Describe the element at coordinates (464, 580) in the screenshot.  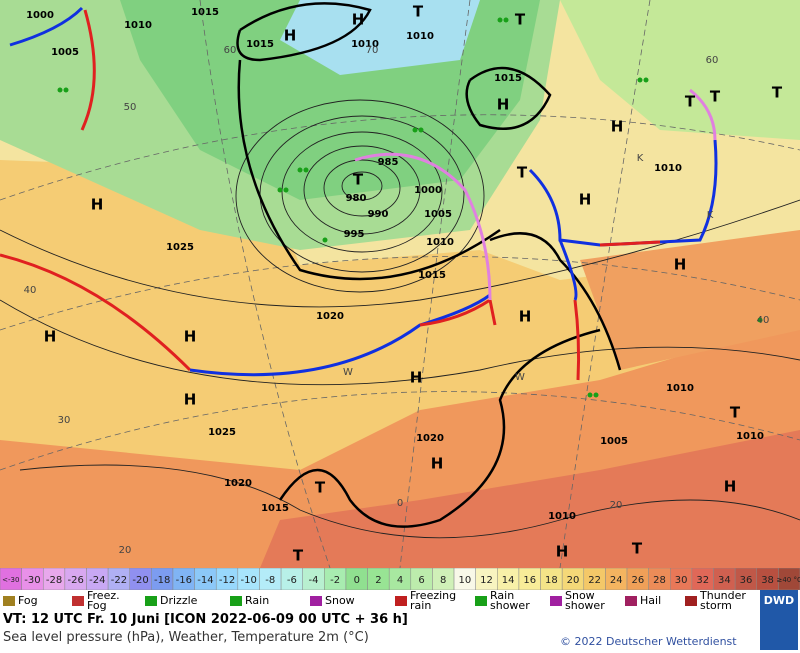
I see `scale-label: 10` at that location.